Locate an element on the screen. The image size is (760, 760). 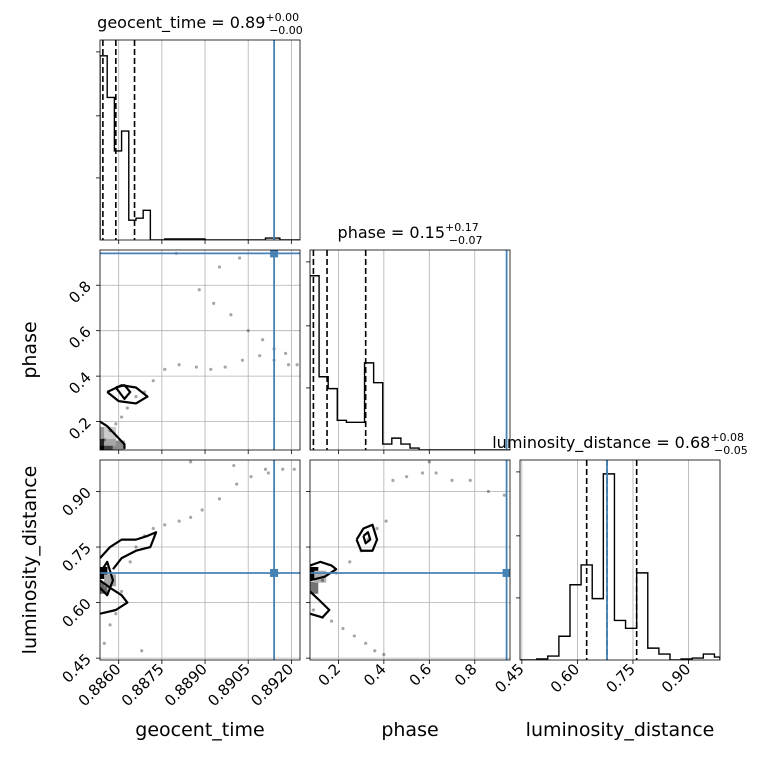
y-axis-label-luminosity_distance: luminosity_distance is located at coordinates (30, 560).